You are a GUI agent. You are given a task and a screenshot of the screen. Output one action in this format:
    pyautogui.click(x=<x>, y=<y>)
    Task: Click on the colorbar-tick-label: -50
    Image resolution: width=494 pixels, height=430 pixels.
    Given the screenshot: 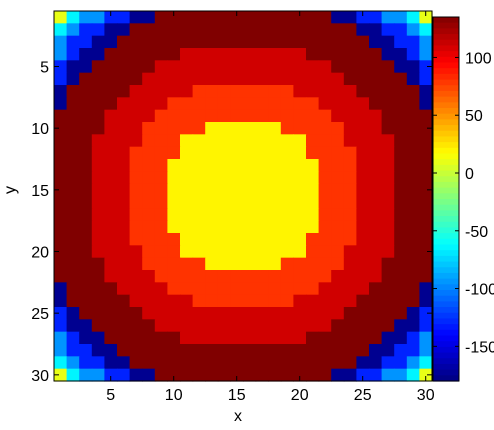 What is the action you would take?
    pyautogui.click(x=476, y=232)
    